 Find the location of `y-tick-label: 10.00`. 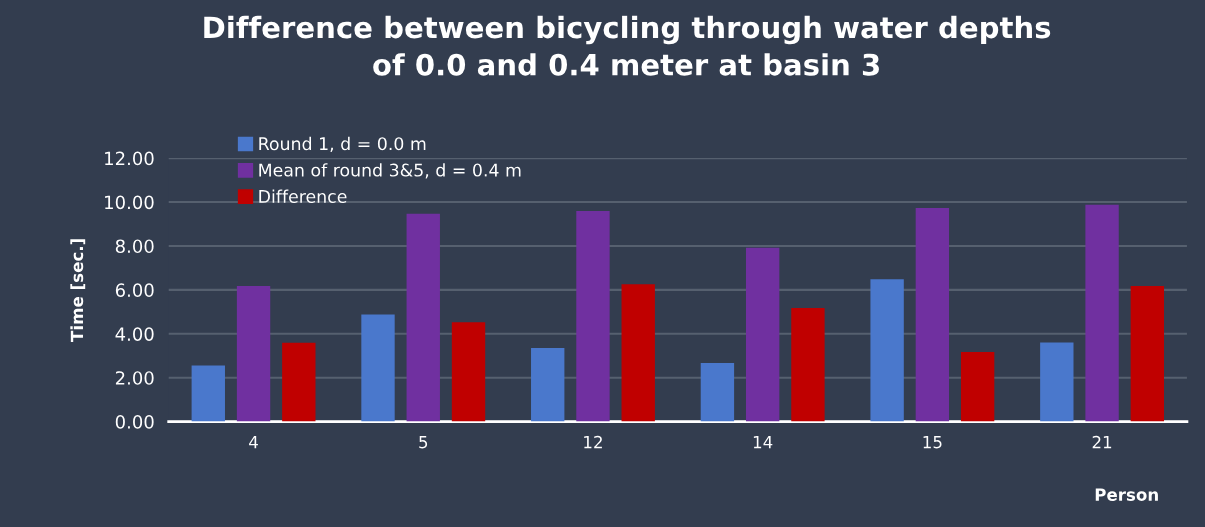

y-tick-label: 10.00 is located at coordinates (129, 202).